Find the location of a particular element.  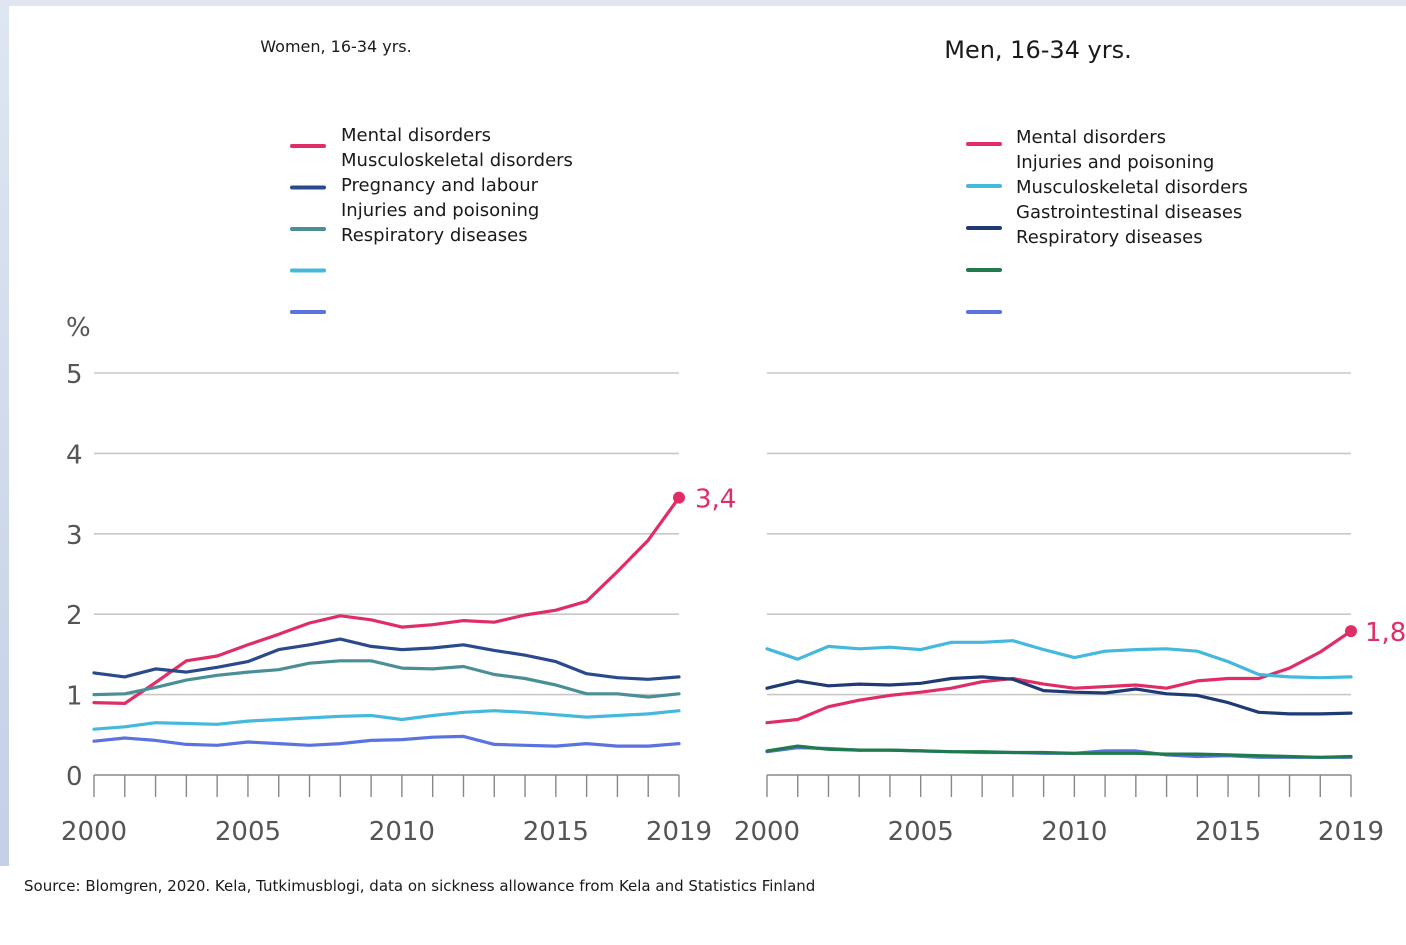

men-legend-label: Gastrointestinal diseases is located at coordinates (1129, 212).